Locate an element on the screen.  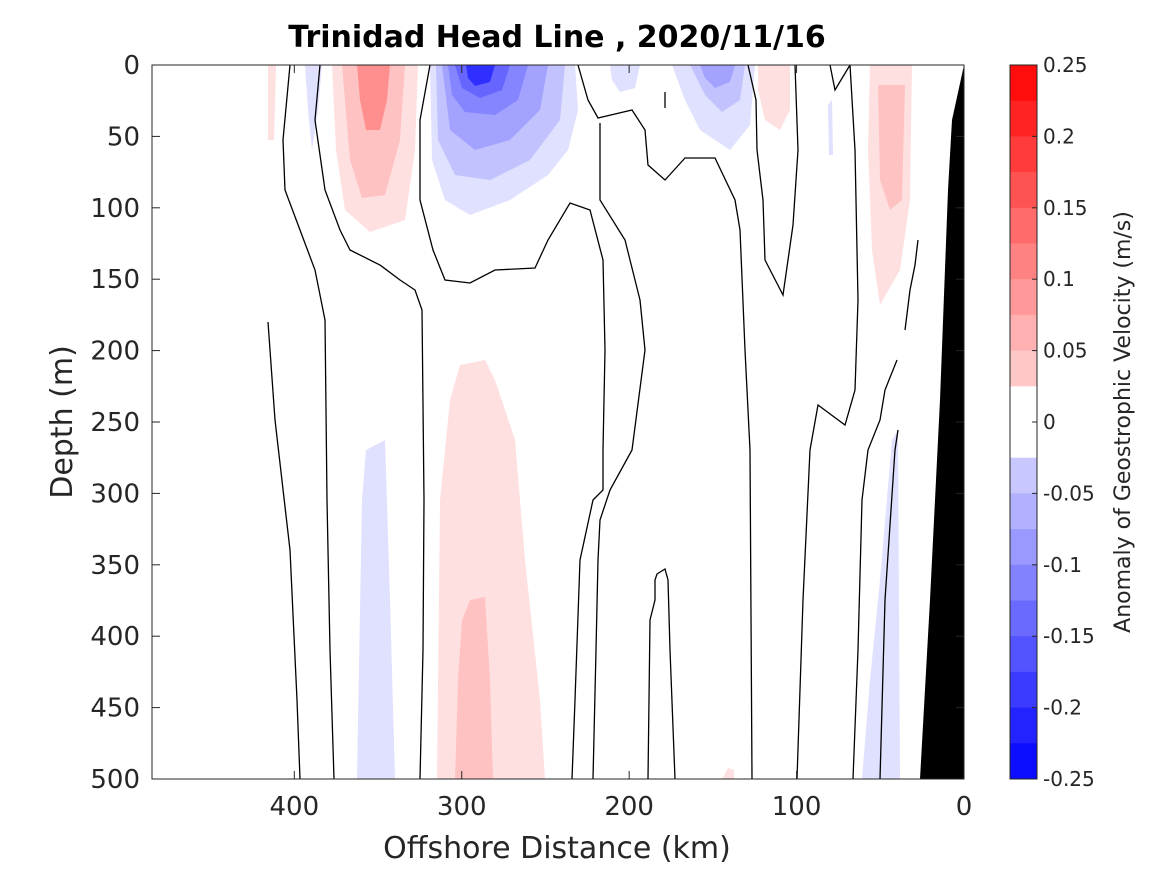
colorbar-tick-label: -0.05 is located at coordinates (1069, 493).